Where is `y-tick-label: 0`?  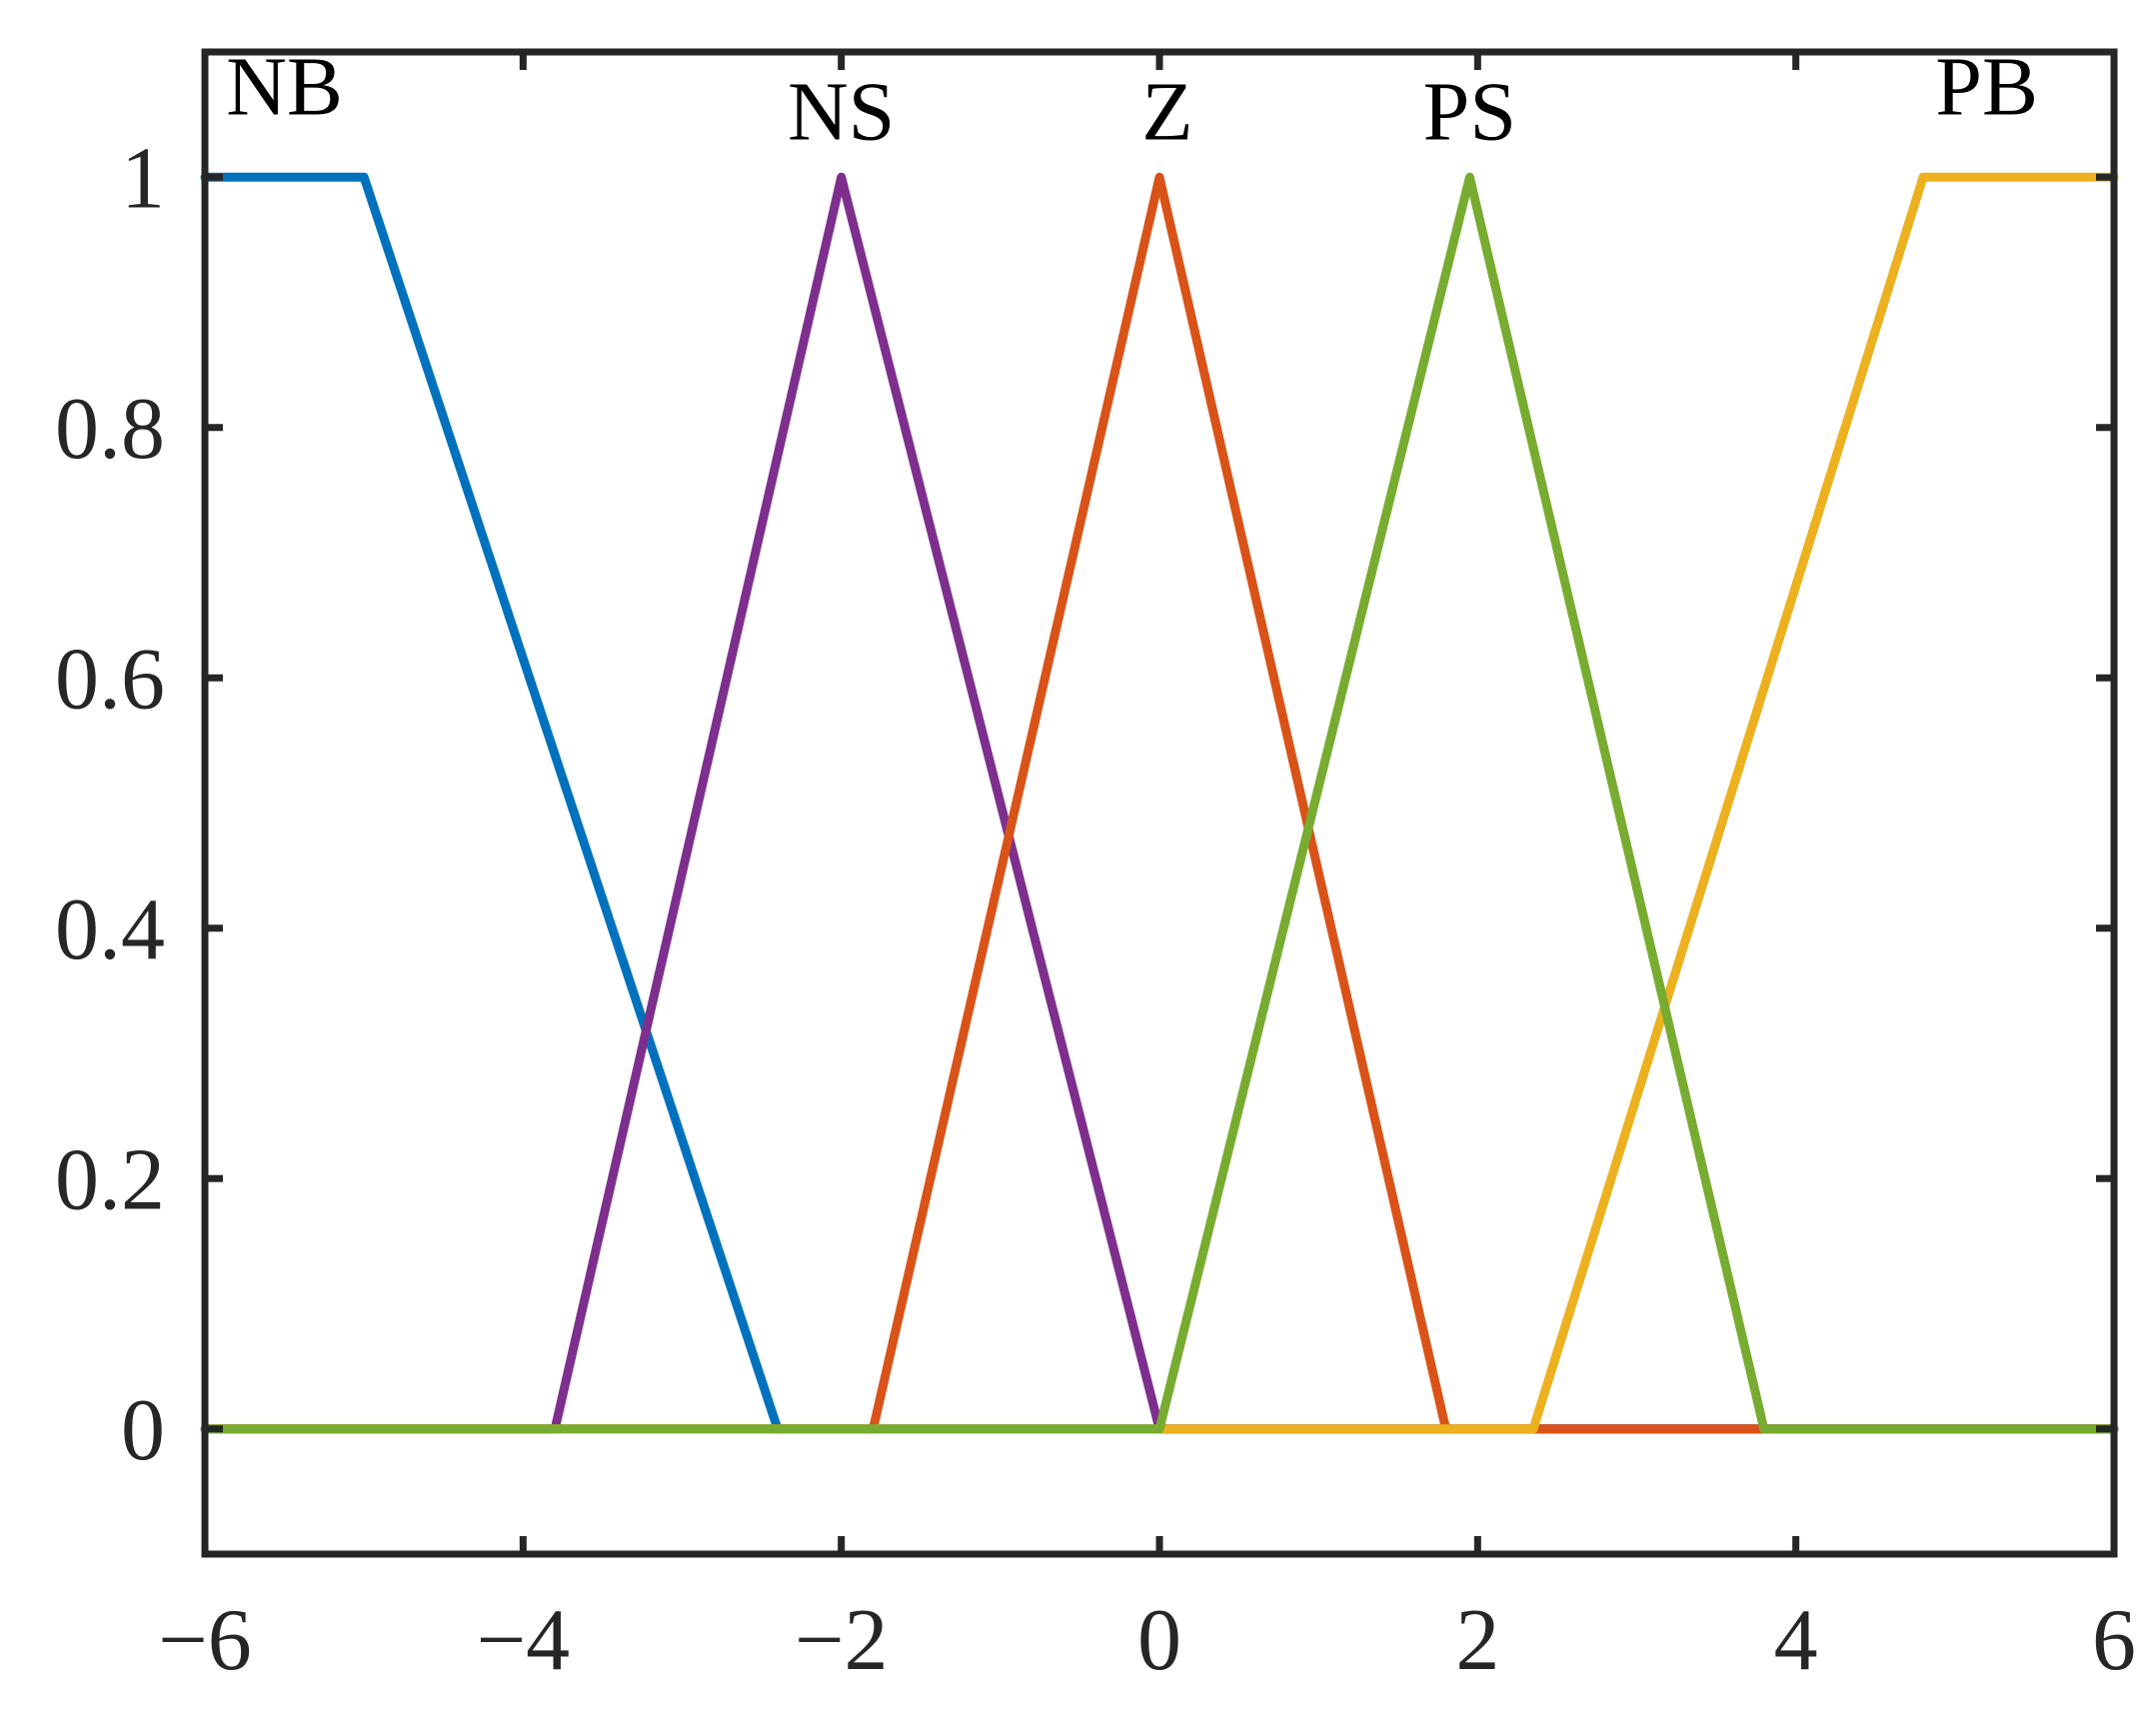
y-tick-label: 0 is located at coordinates (143, 1430).